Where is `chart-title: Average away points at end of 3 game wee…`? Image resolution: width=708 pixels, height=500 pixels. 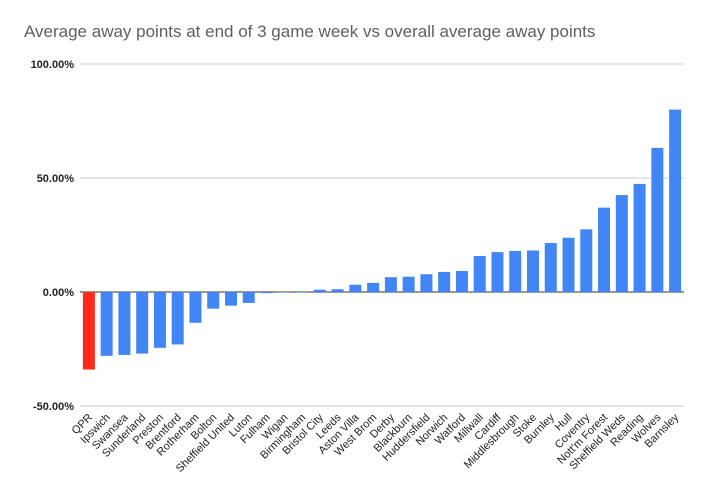
chart-title: Average away points at end of 3 game wee… is located at coordinates (310, 31).